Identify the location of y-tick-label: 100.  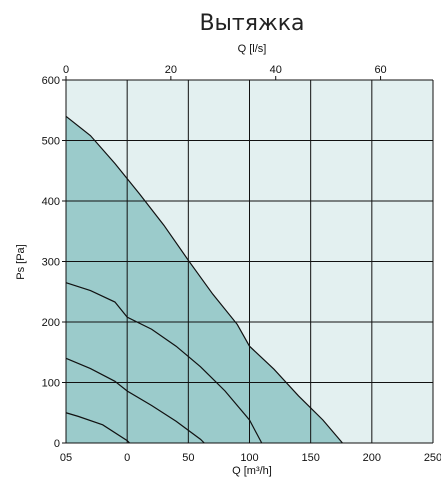
(51, 384).